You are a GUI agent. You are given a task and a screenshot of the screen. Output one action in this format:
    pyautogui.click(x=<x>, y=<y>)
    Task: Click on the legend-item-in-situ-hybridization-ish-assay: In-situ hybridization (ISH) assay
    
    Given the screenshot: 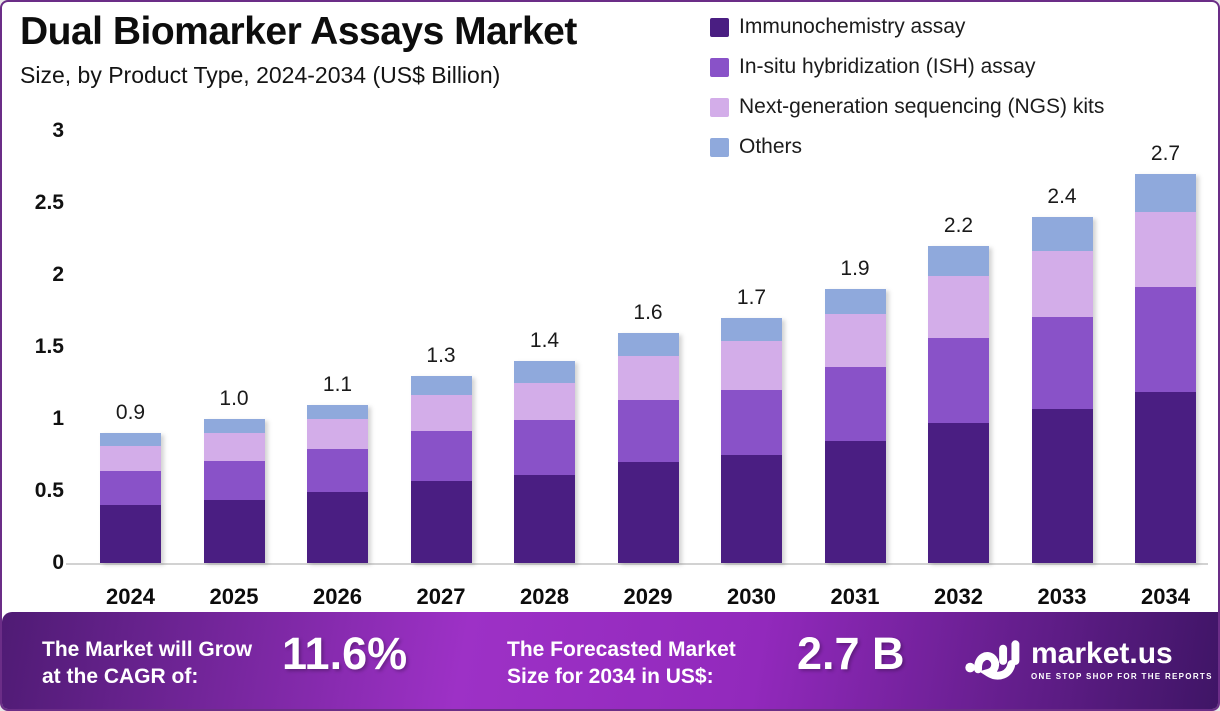 What is the action you would take?
    pyautogui.click(x=907, y=67)
    